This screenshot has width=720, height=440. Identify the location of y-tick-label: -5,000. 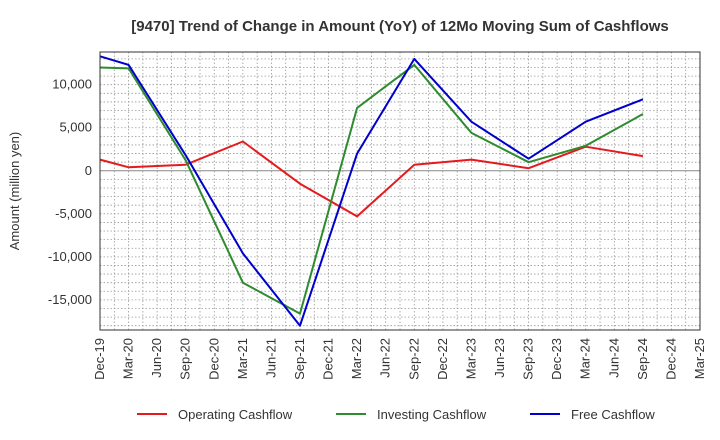
(73, 213).